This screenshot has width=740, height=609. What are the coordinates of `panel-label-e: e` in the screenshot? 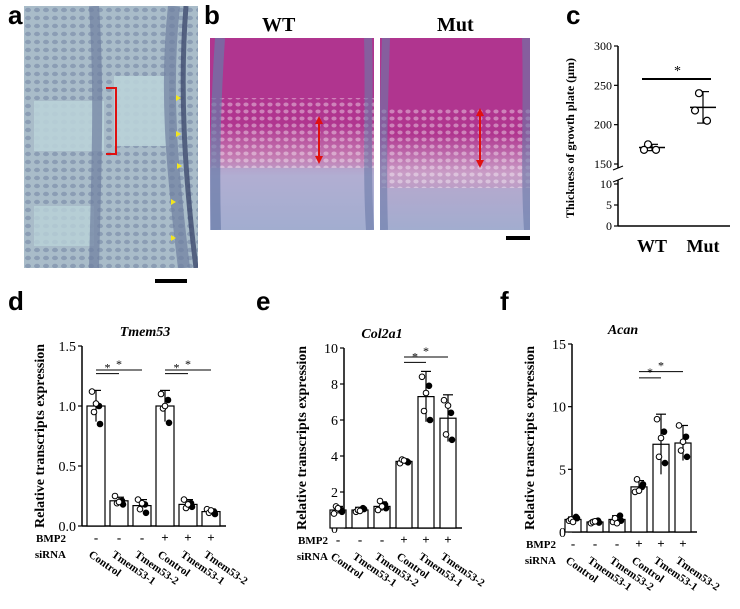 It's located at (263, 301).